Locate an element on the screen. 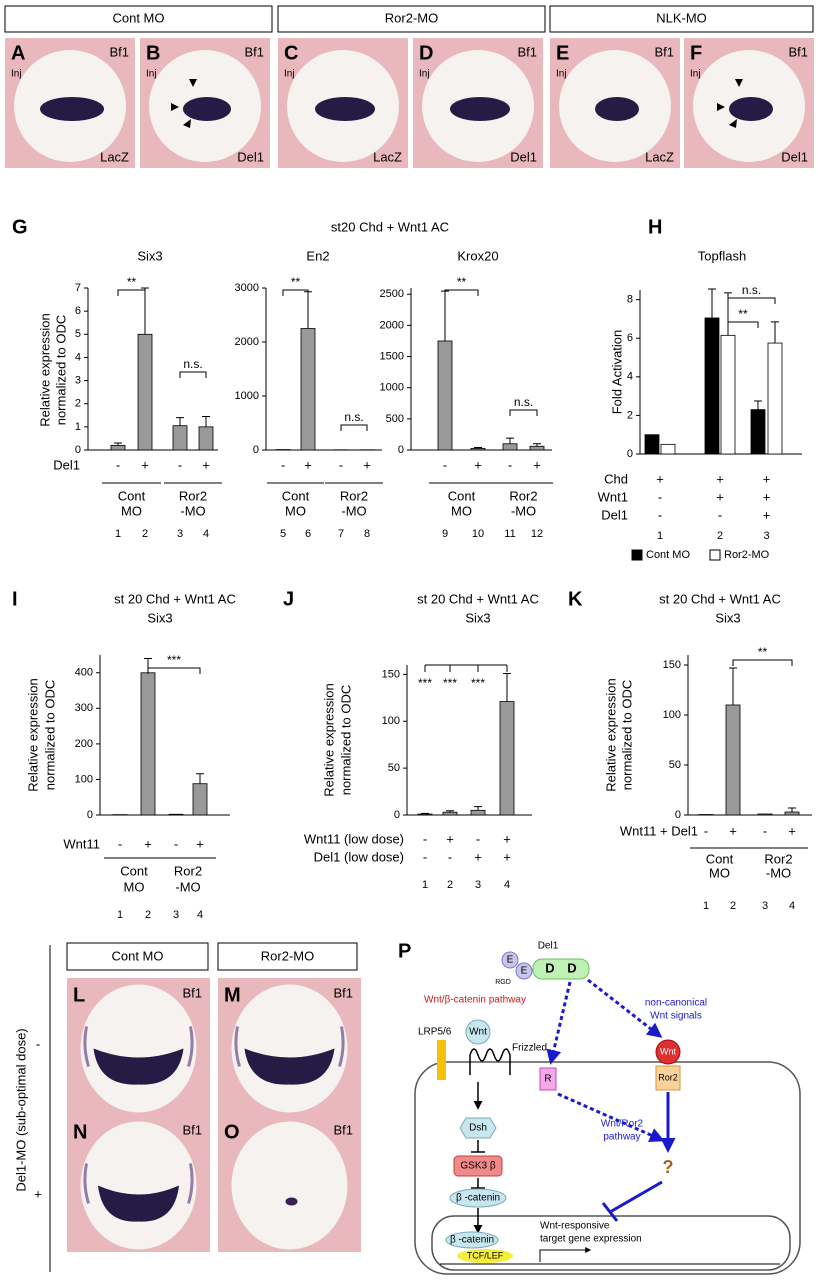 Image resolution: width=818 pixels, height=1280 pixels. y-tick-label: 3 is located at coordinates (78, 380).